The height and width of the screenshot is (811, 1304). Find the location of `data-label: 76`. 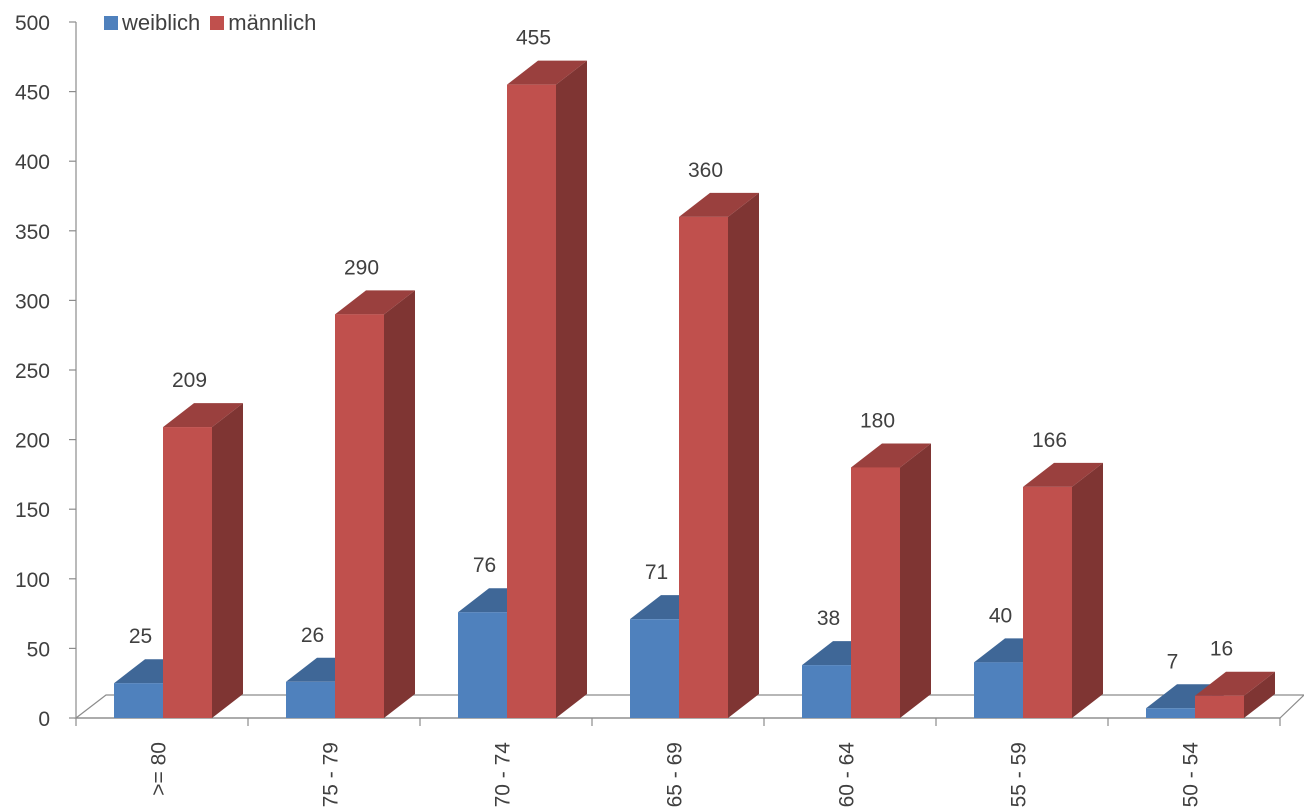

data-label: 76 is located at coordinates (484, 565).